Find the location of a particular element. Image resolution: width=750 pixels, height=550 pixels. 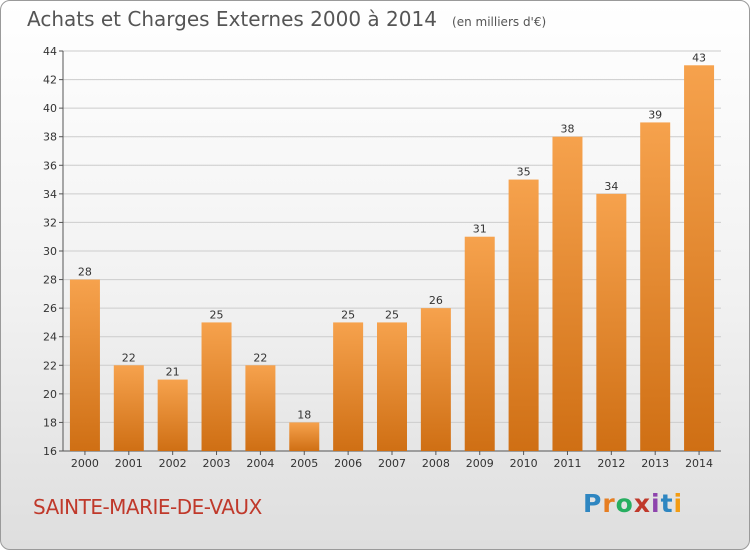

chart-unit: (en milliers d'€) is located at coordinates (499, 22).